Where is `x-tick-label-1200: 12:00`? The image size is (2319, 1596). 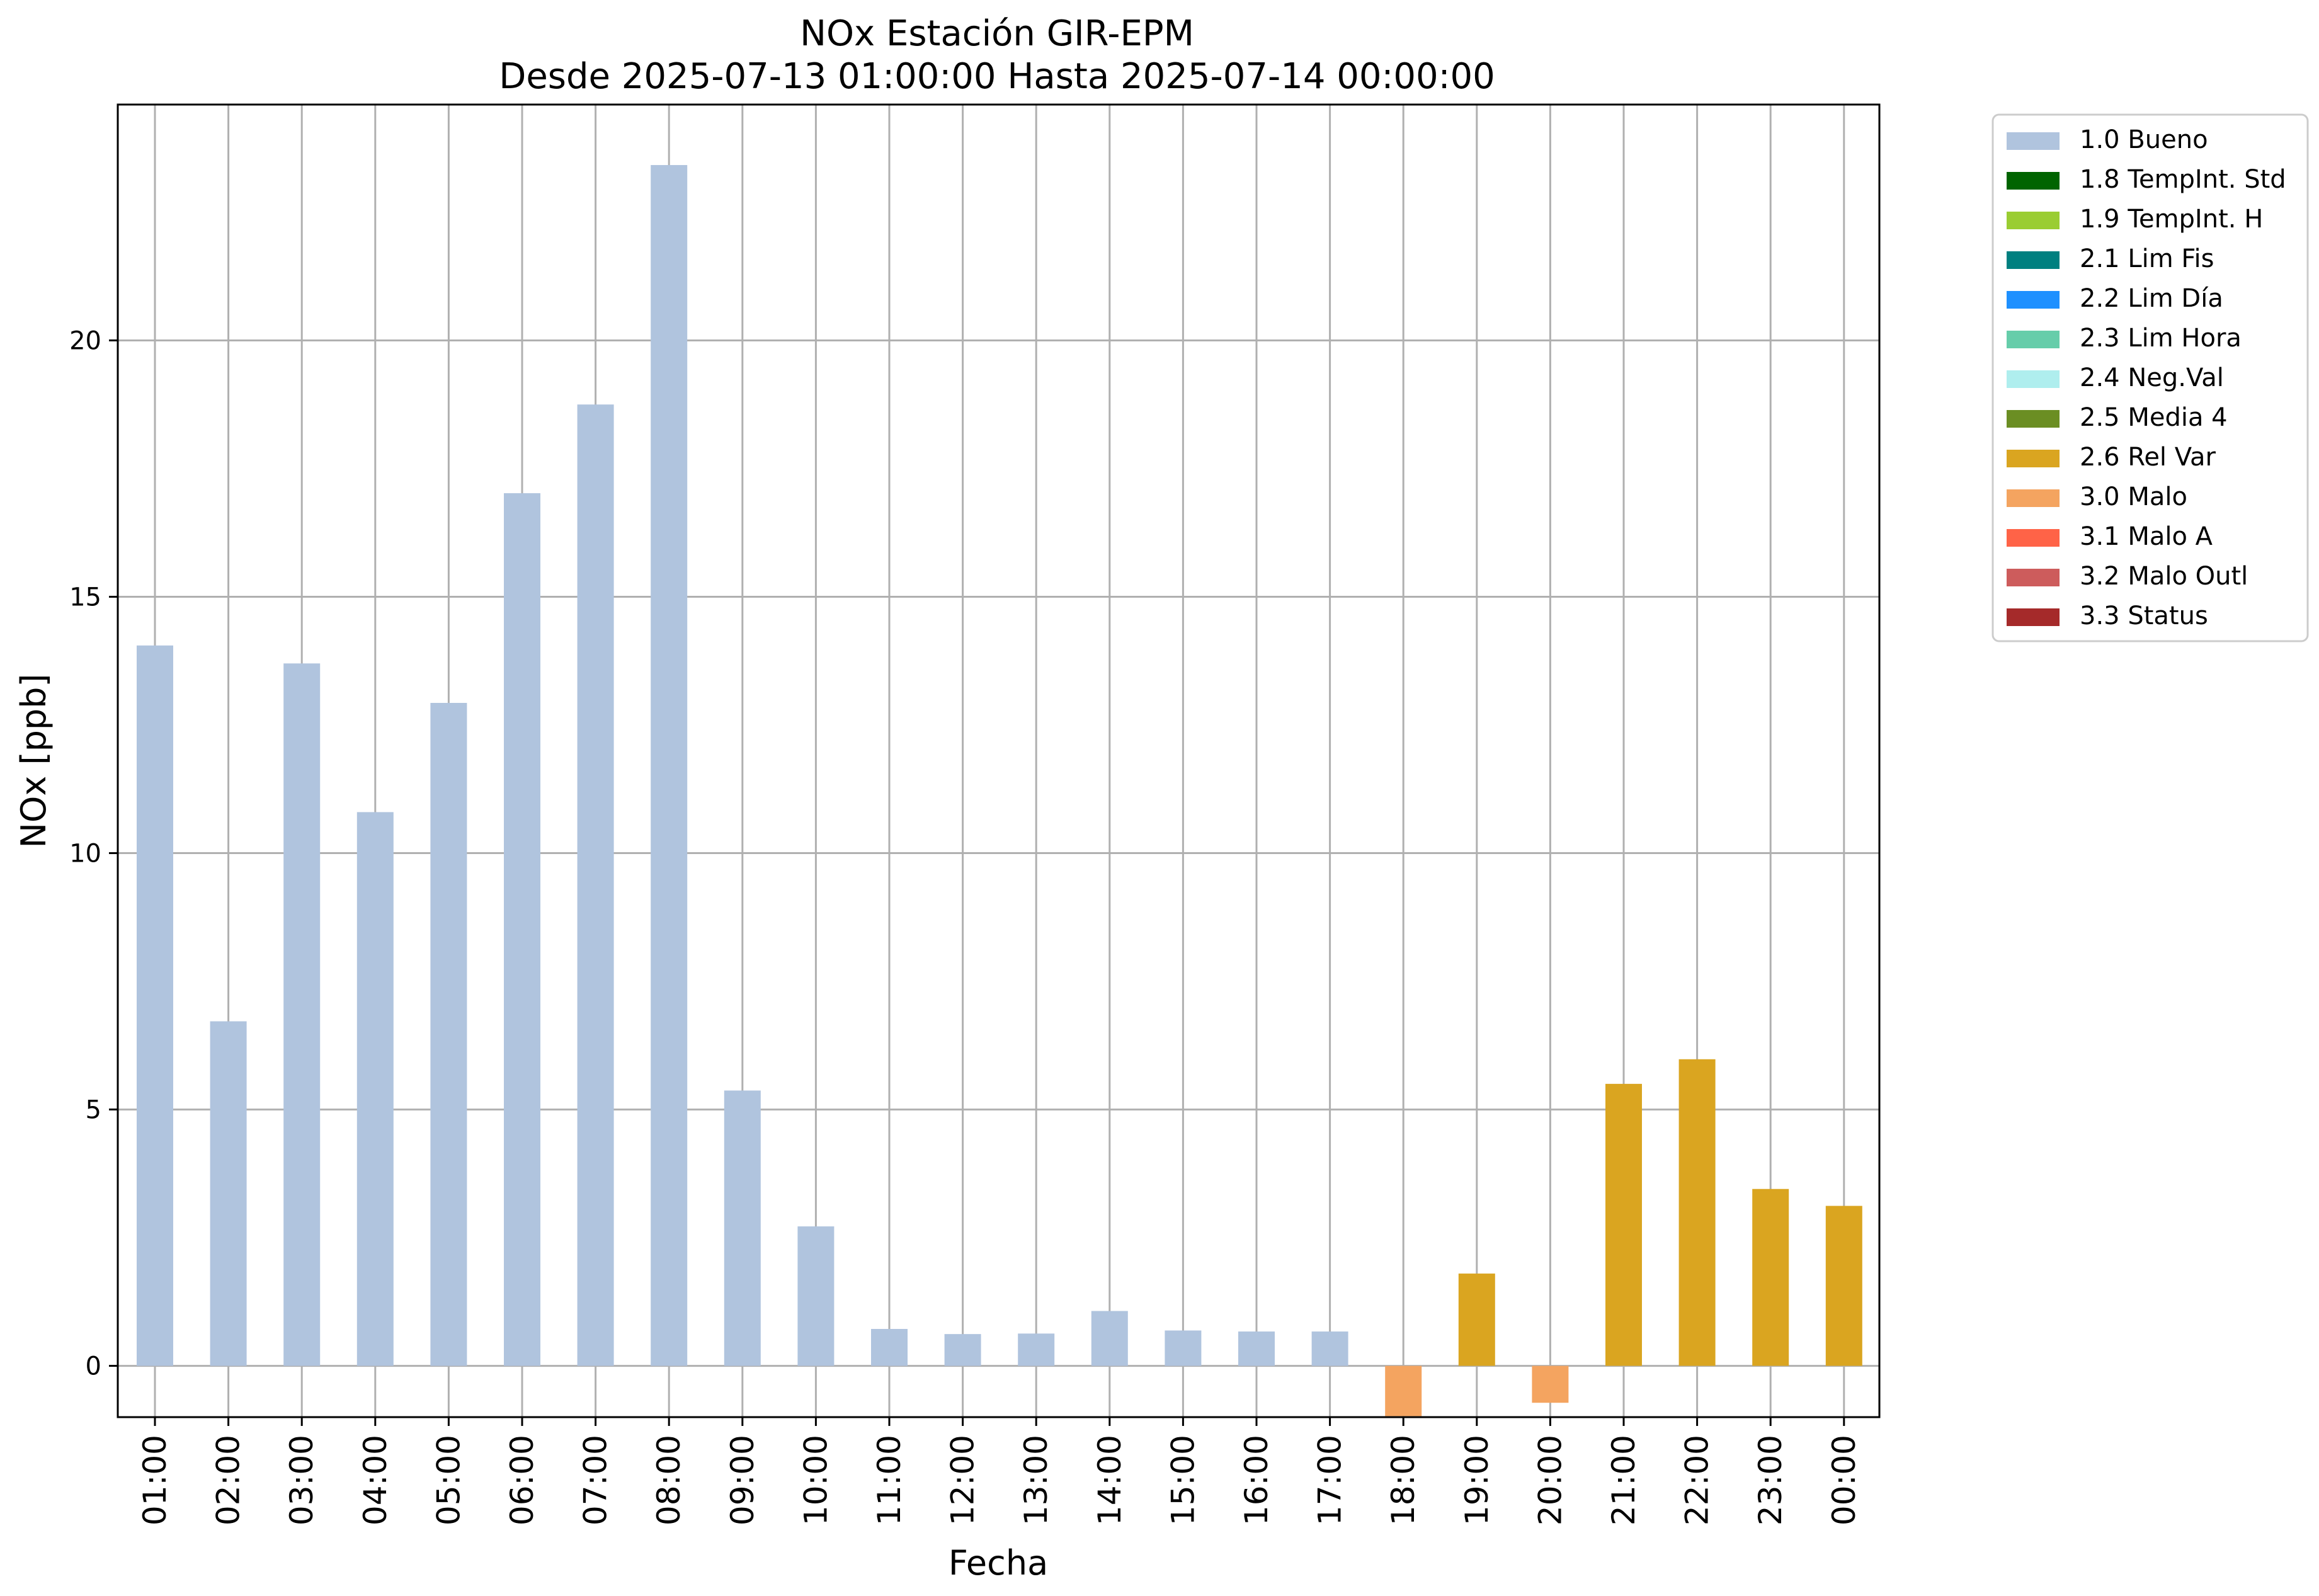
x-tick-label-1200: 12:00 is located at coordinates (963, 1480).